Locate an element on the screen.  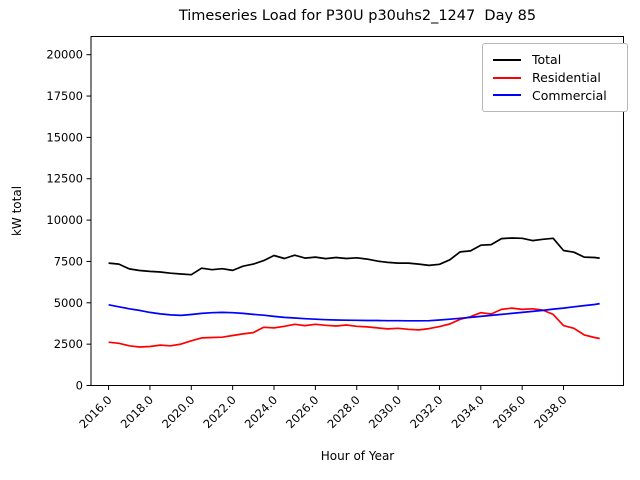
svg-text: 15000 is located at coordinates (64, 137).